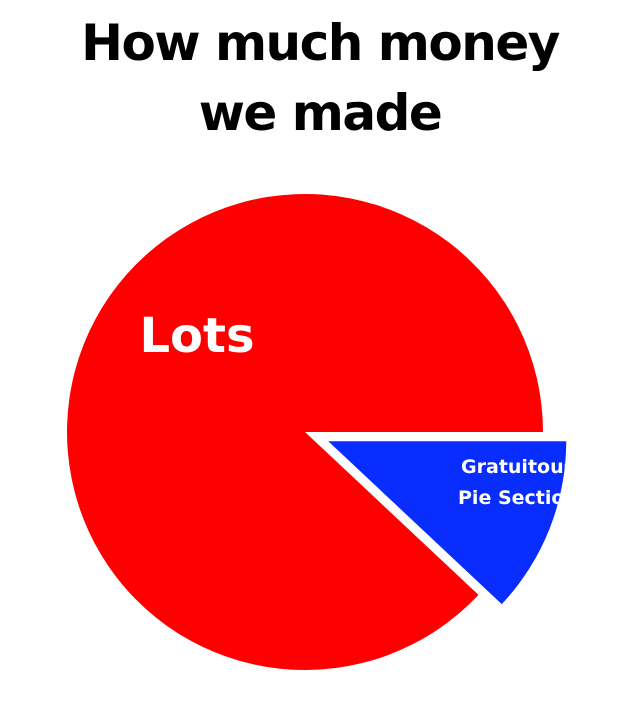 Image resolution: width=640 pixels, height=720 pixels. I want to click on pie-slice-gratuitous-pie-section, so click(447, 523).